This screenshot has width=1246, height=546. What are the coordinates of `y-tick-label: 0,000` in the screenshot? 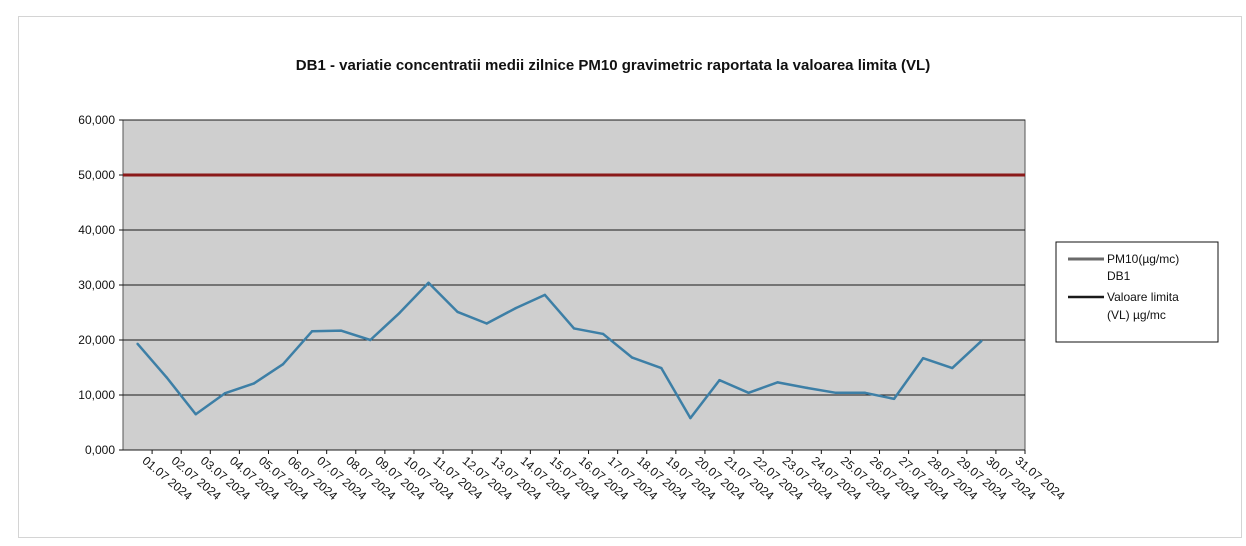 It's located at (100, 450).